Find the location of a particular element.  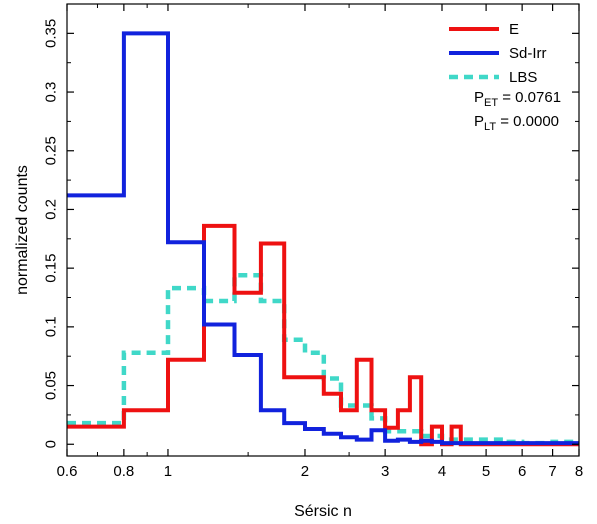

y-tick-label: 0.3 is located at coordinates (51, 92).